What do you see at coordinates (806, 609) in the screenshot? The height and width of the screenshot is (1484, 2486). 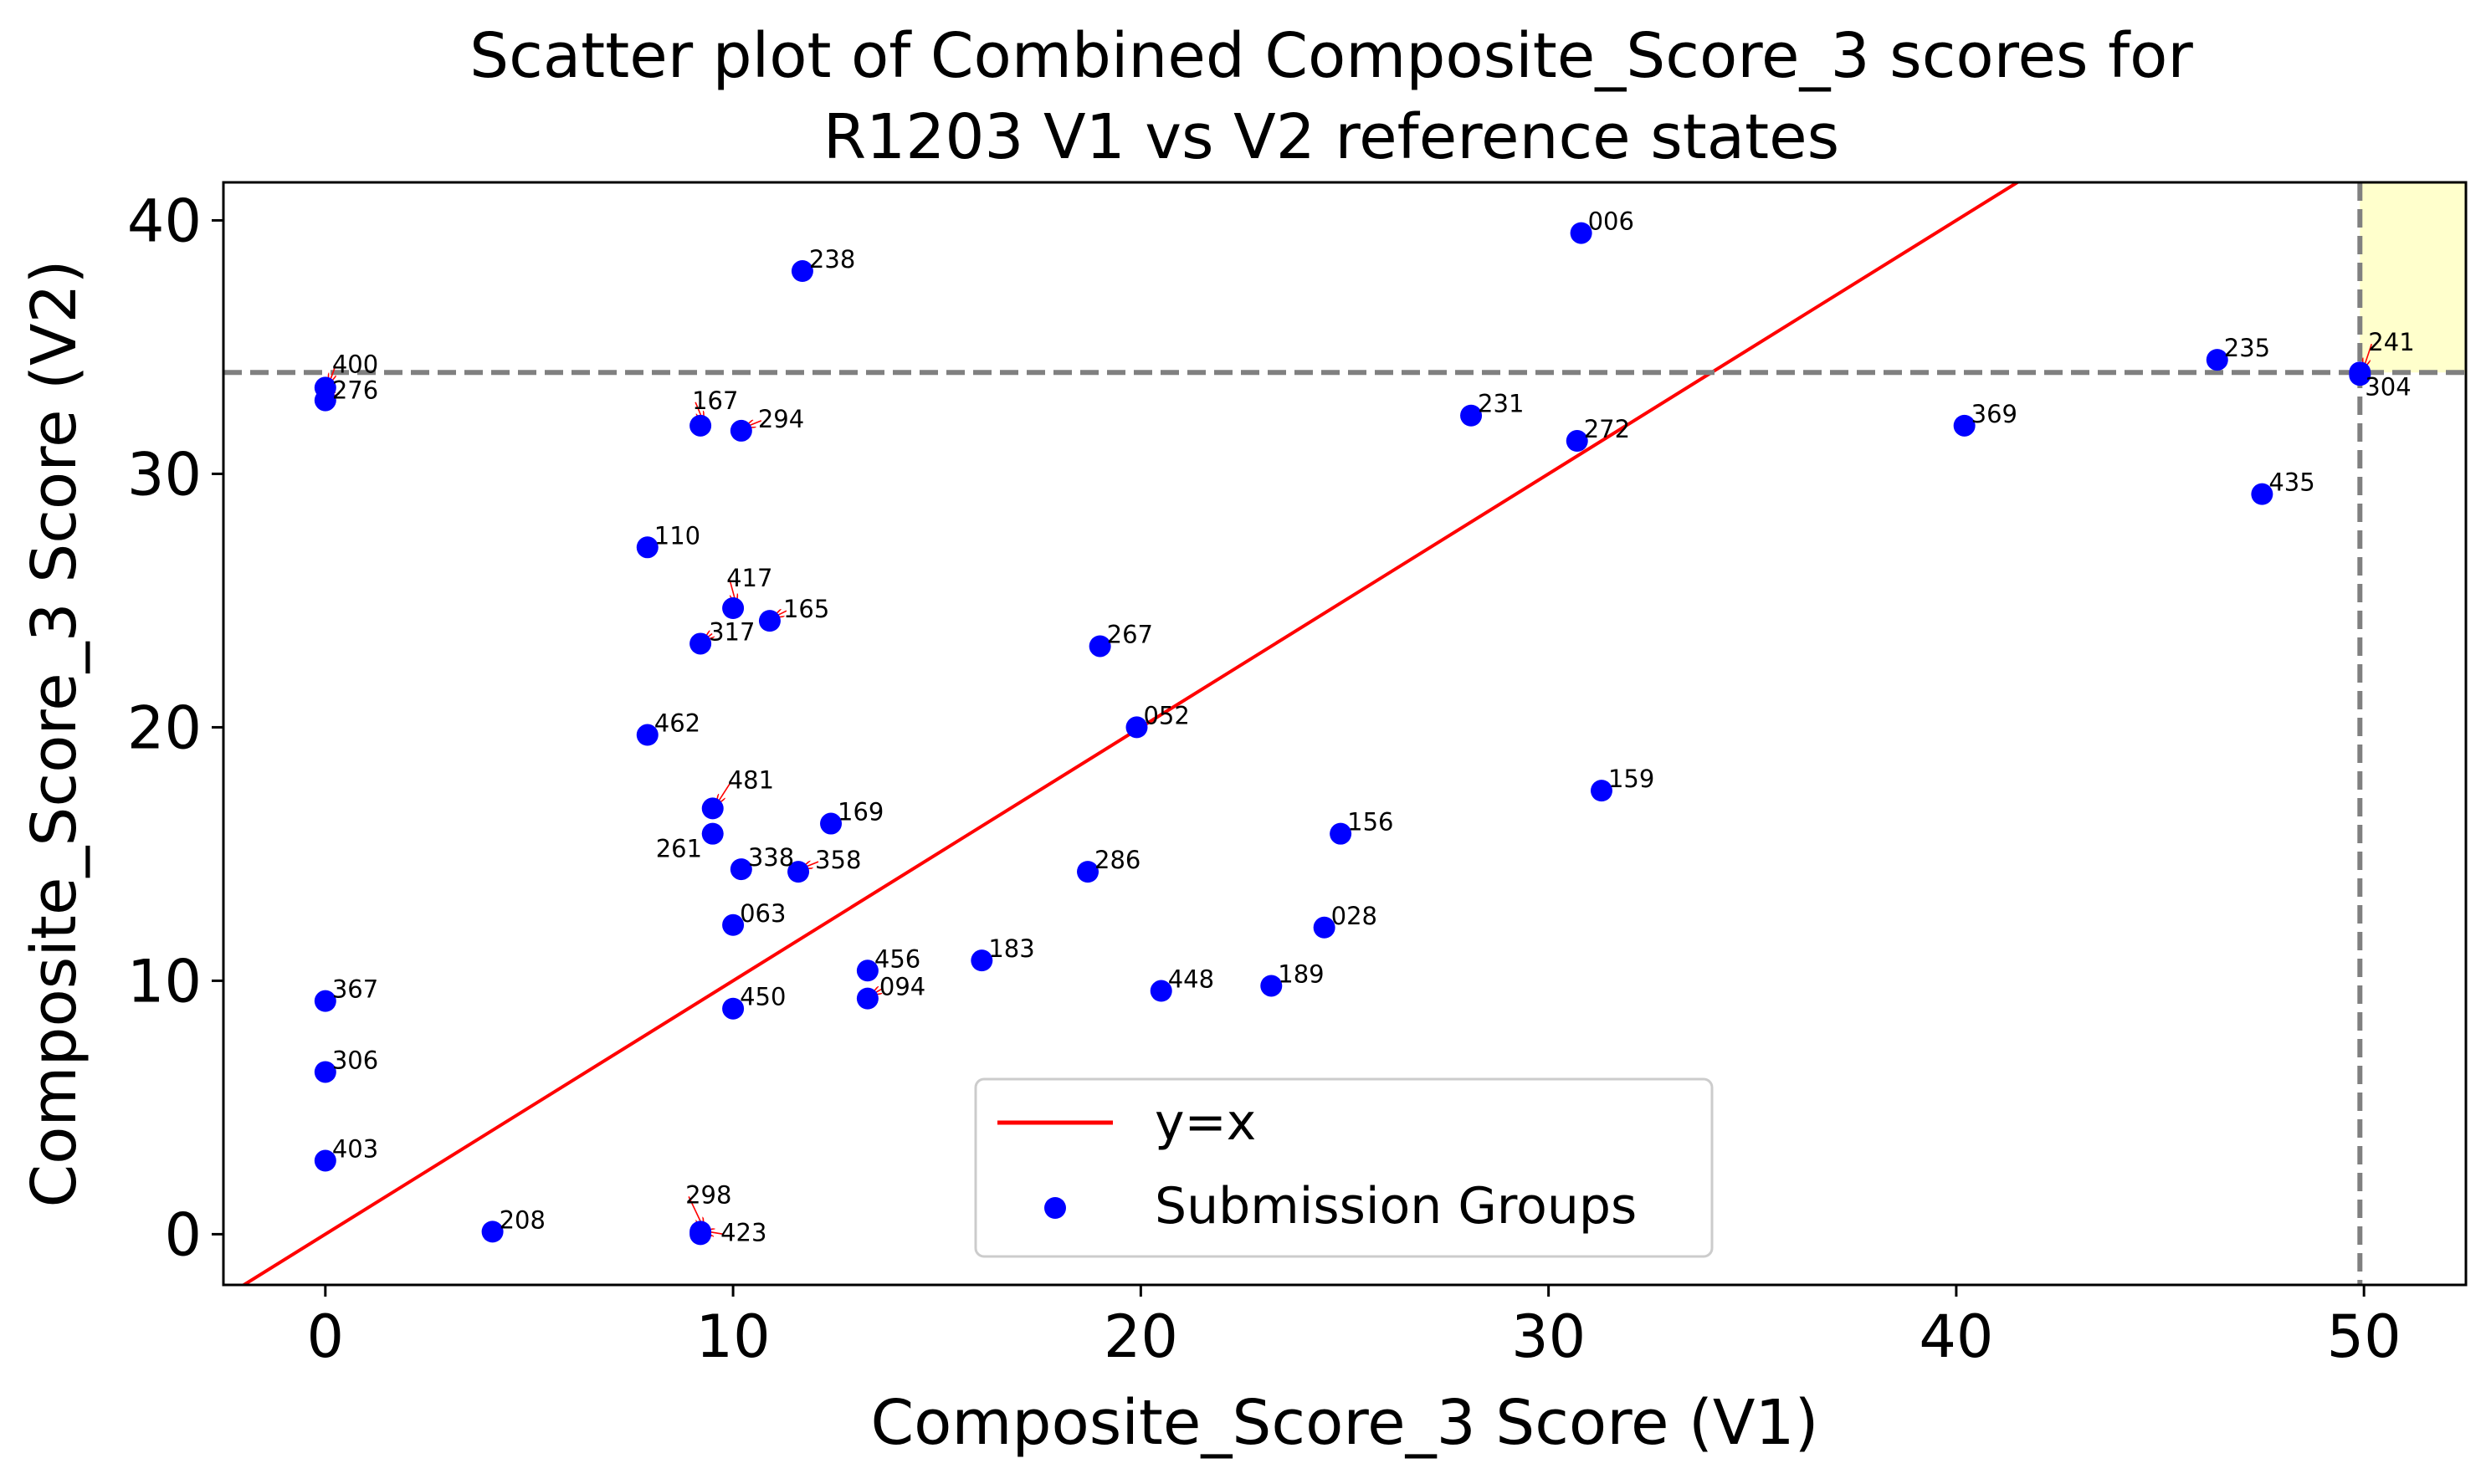 I see `point-label-165: 165` at bounding box center [806, 609].